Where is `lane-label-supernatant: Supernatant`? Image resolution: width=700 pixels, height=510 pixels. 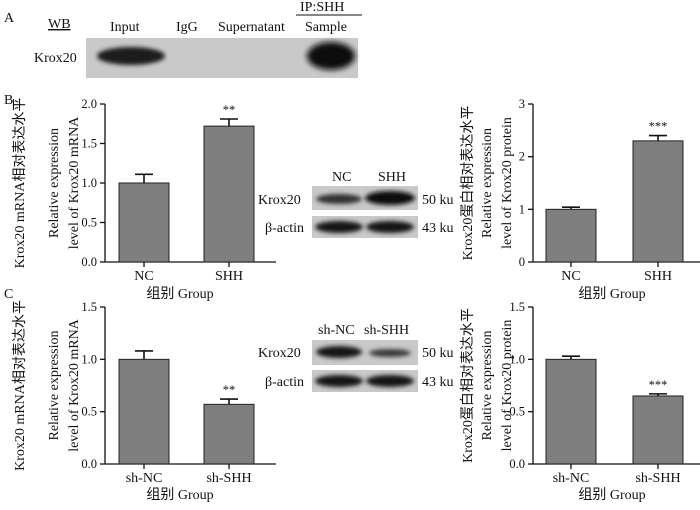 lane-label-supernatant: Supernatant is located at coordinates (251, 27).